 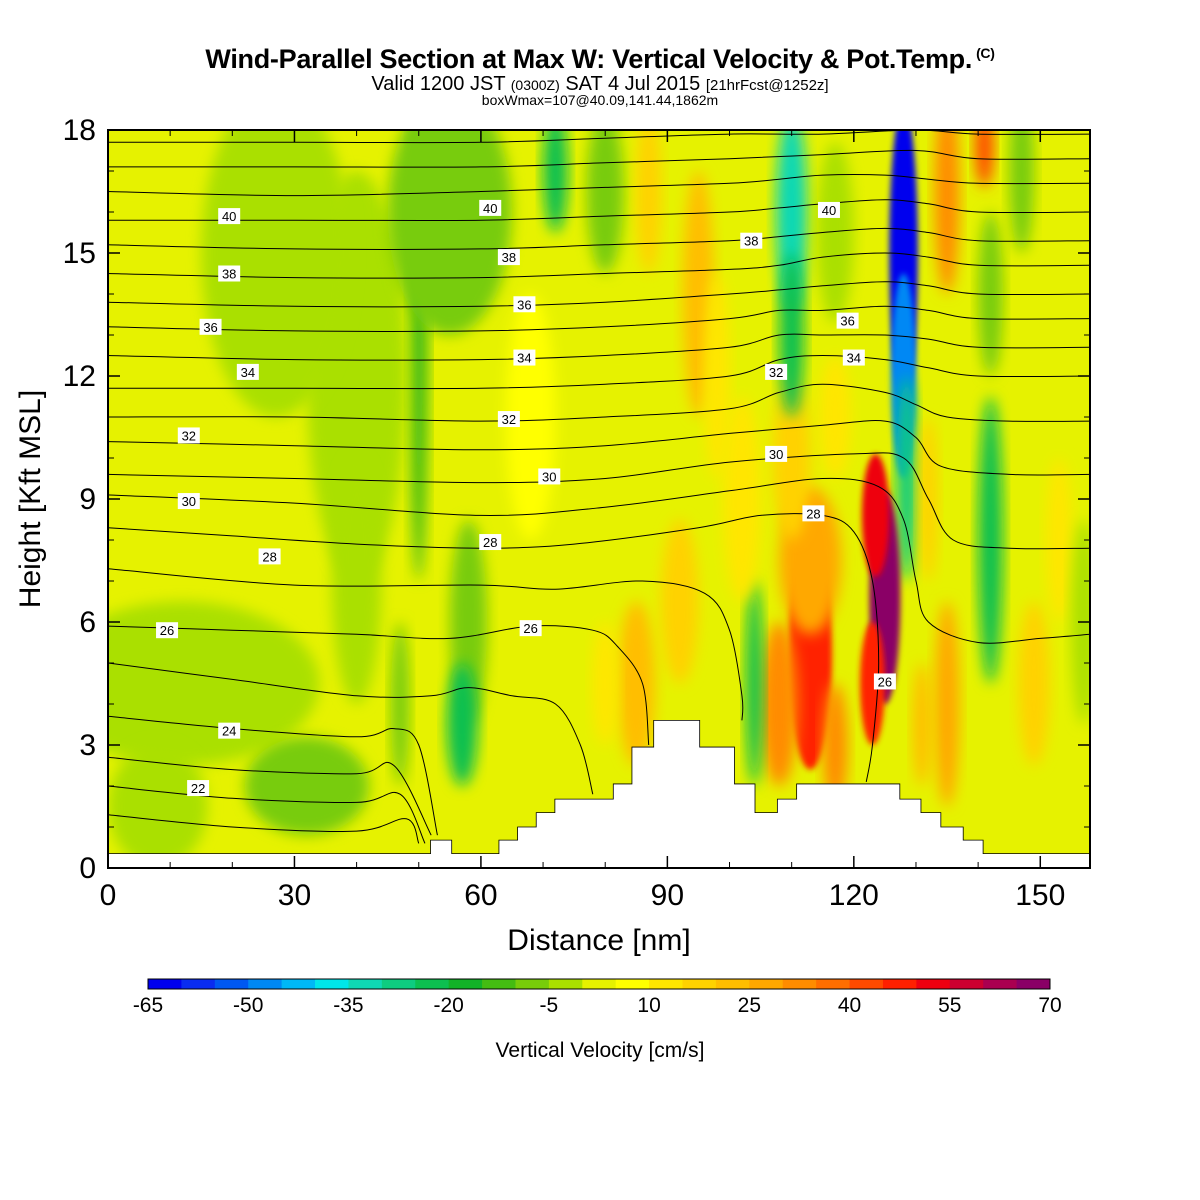 What do you see at coordinates (210, 326) in the screenshot?
I see `contour-label: 36` at bounding box center [210, 326].